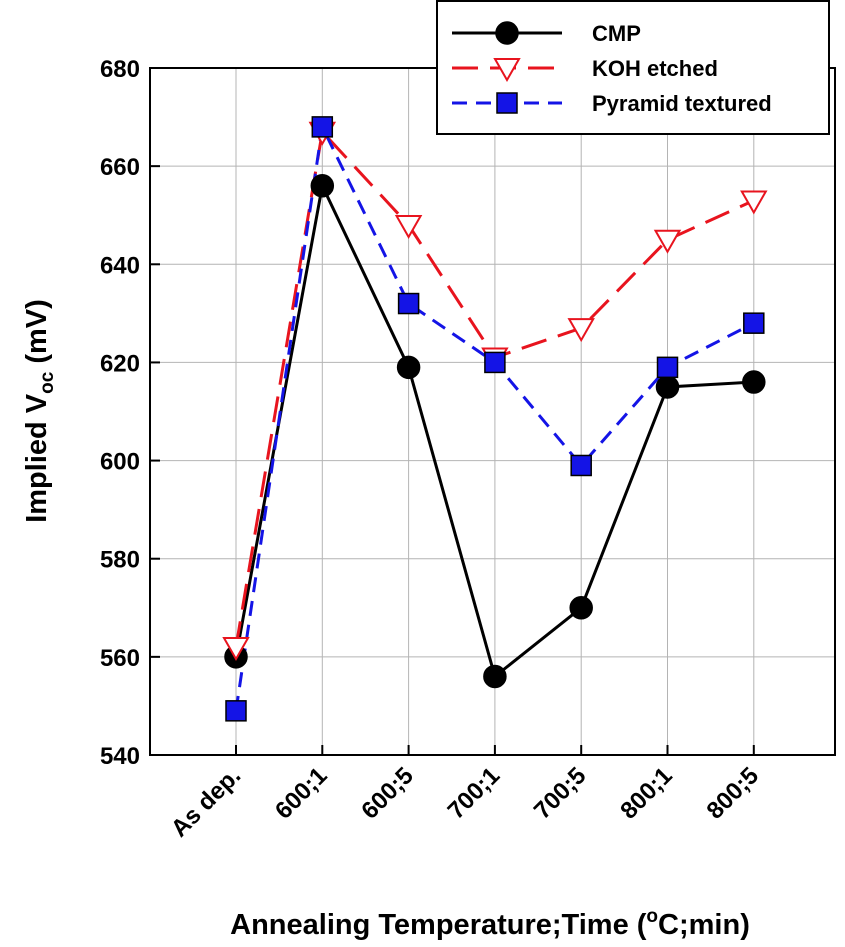 This screenshot has height=947, width=845. What do you see at coordinates (438, 925) in the screenshot?
I see `x-axis-title-main: Annealing Temperature;Time (` at bounding box center [438, 925].